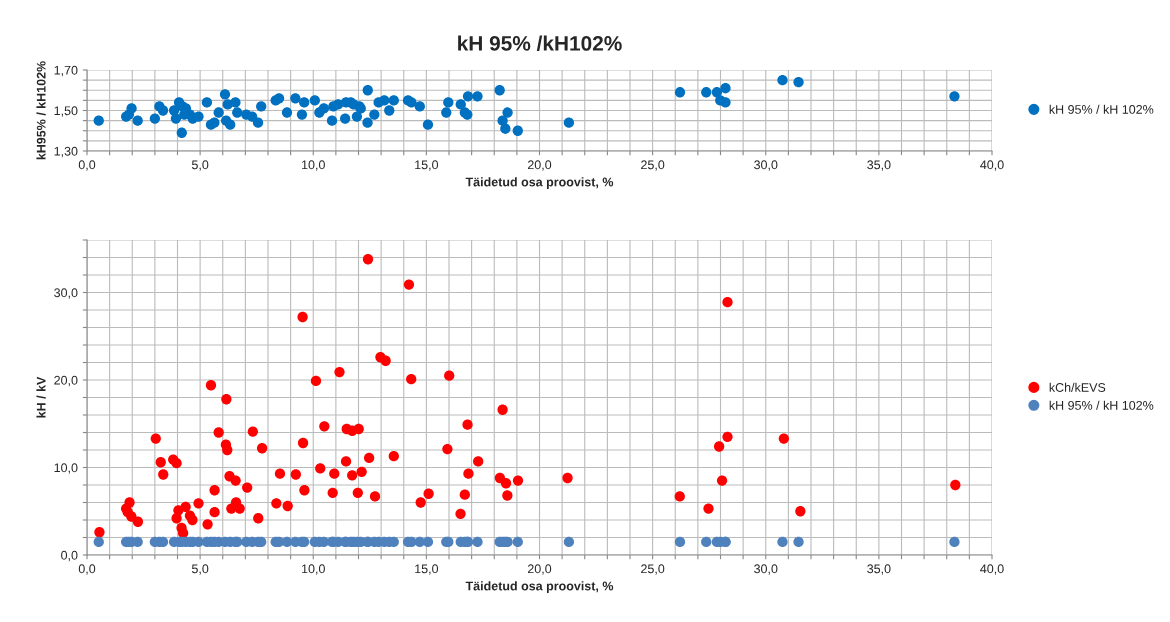  Describe the element at coordinates (66, 152) in the screenshot. I see `y-tick-label: 1,30` at that location.